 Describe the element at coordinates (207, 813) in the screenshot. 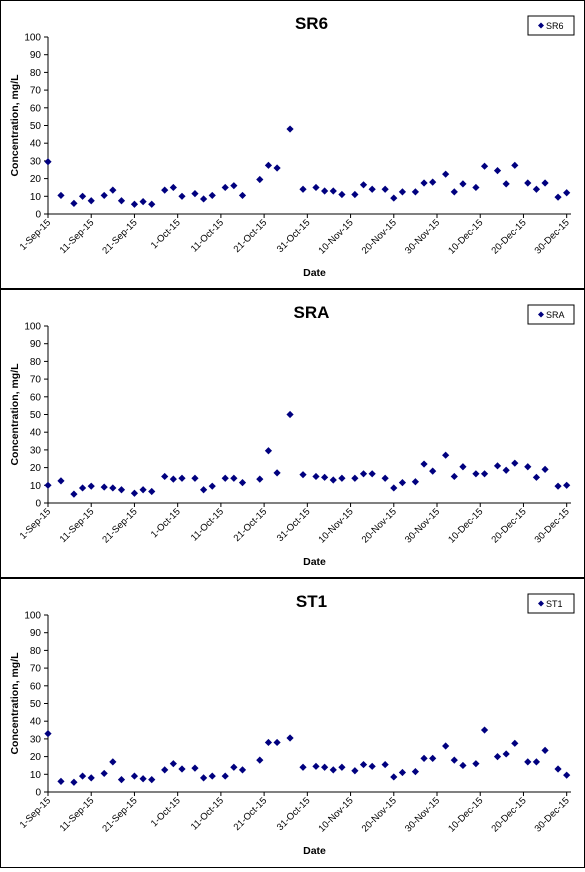

I see `x-tick-label: 11-Oct-15` at that location.